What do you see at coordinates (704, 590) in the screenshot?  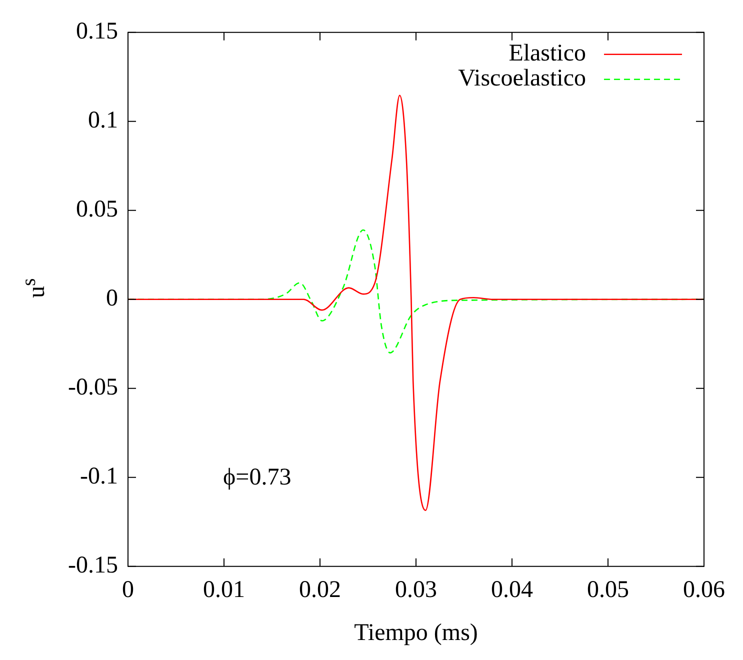 I see `x-tick-label: 0.06` at bounding box center [704, 590].